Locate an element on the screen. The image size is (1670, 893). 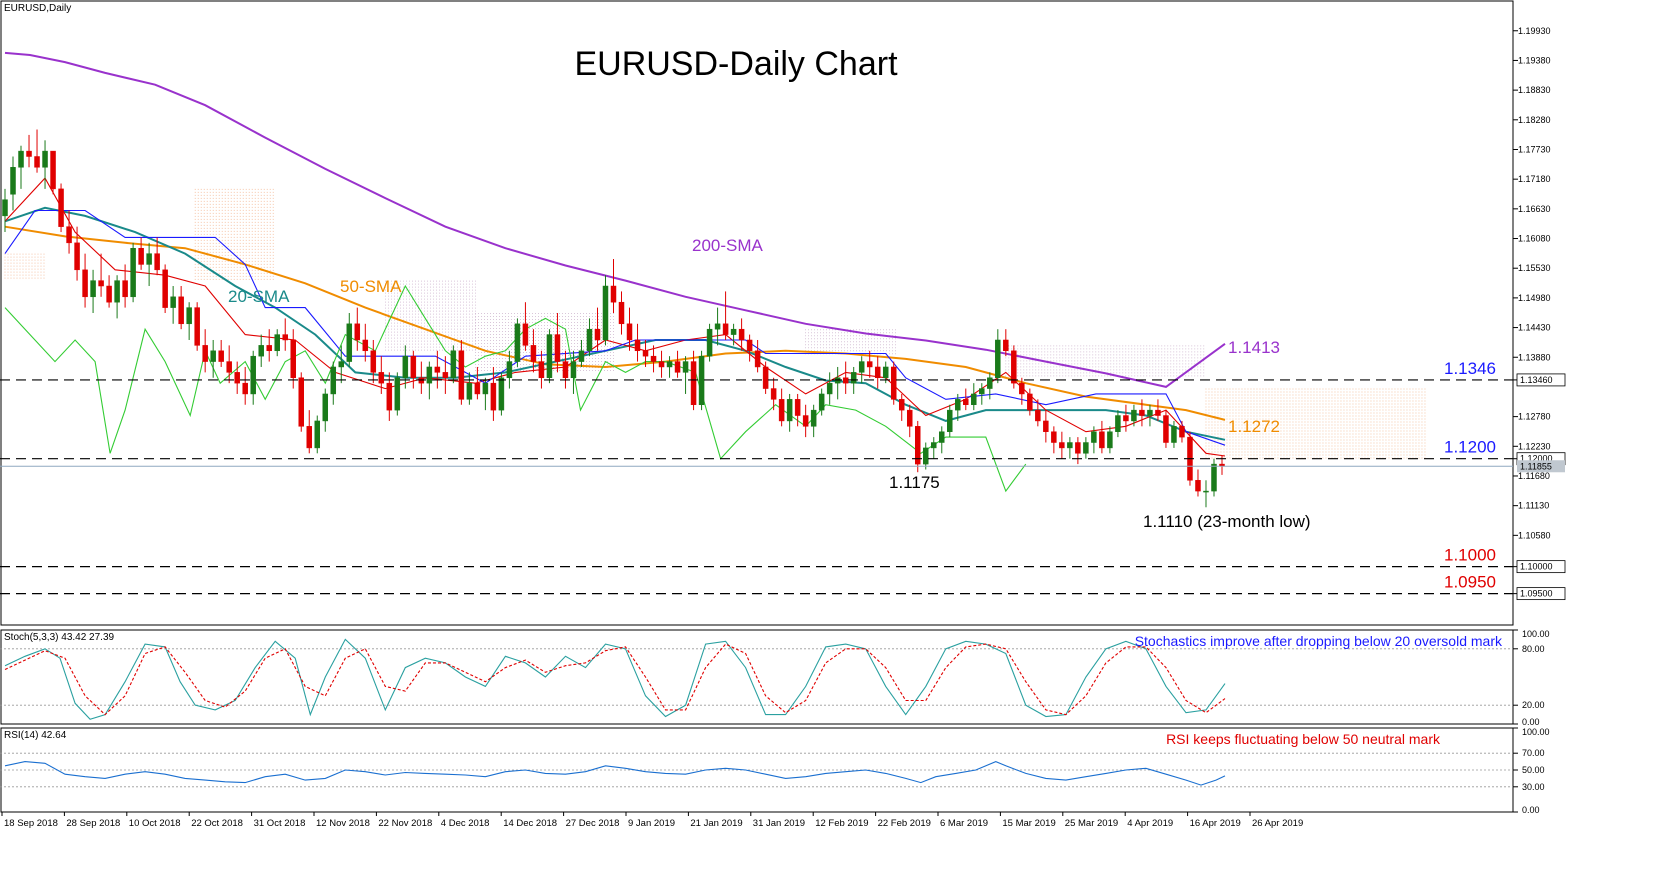
y-tick-label: 1.16080 is located at coordinates (1534, 239).